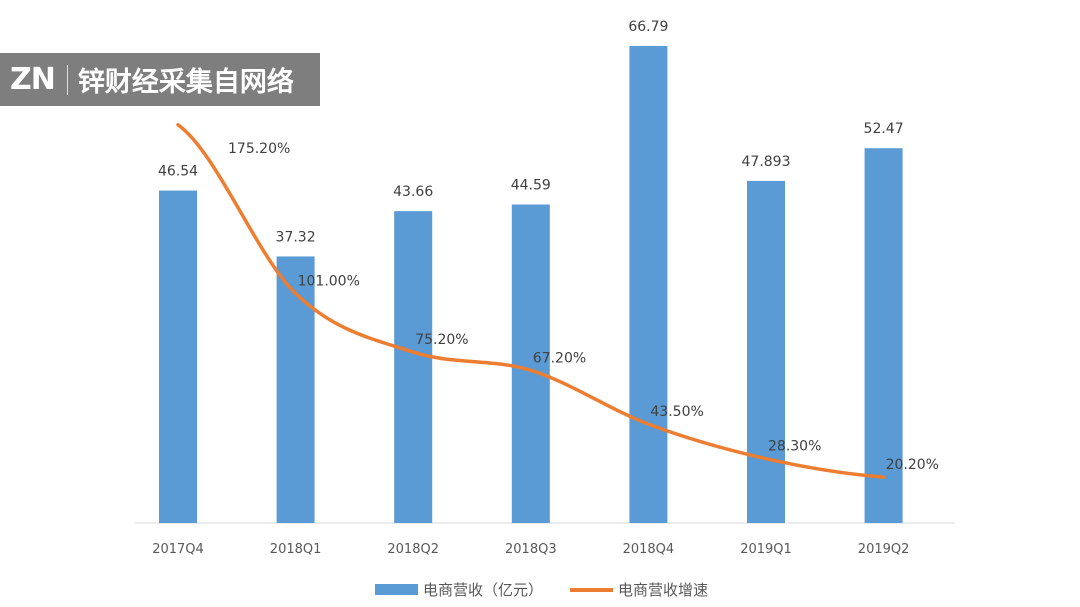 The image size is (1080, 607). What do you see at coordinates (766, 351) in the screenshot?
I see `bar-2019Q1` at bounding box center [766, 351].